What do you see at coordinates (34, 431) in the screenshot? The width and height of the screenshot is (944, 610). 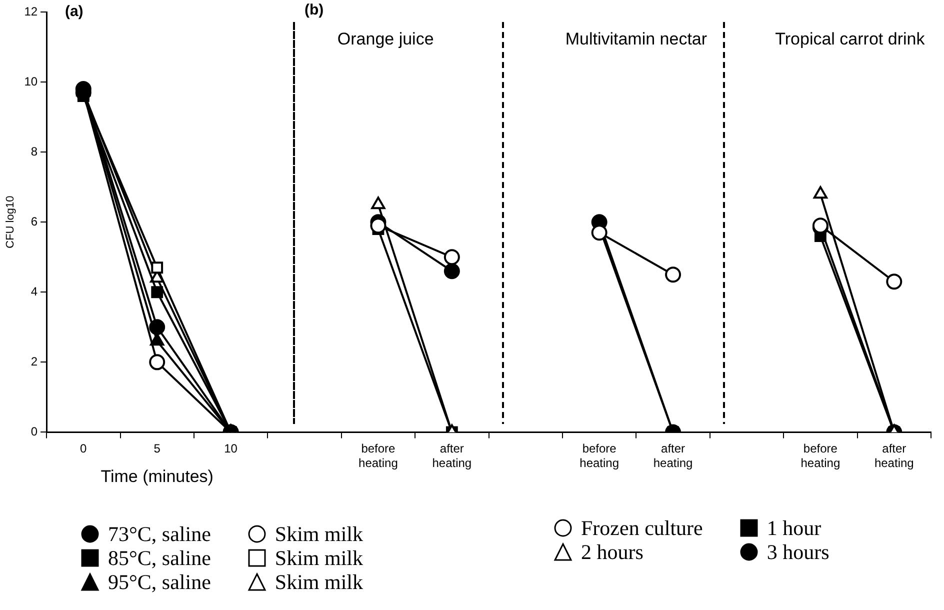 I see `y-tick-label: 0` at bounding box center [34, 431].